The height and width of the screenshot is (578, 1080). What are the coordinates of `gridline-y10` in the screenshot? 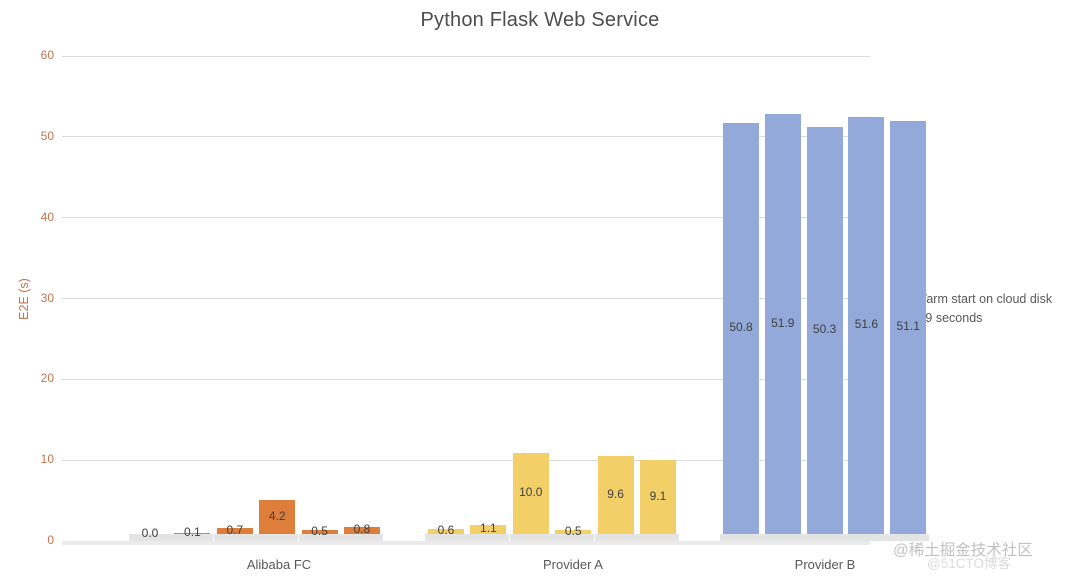 It's located at (466, 460).